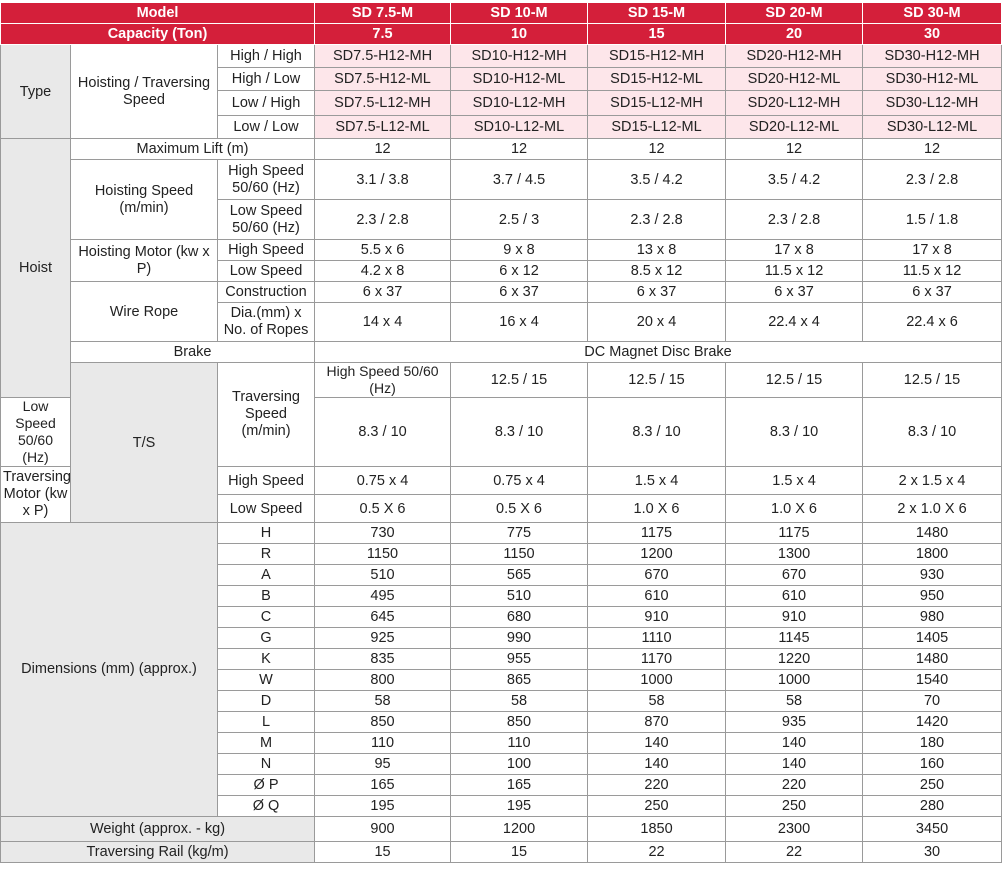 The height and width of the screenshot is (874, 1004). I want to click on value-cell: 1850, so click(657, 829).